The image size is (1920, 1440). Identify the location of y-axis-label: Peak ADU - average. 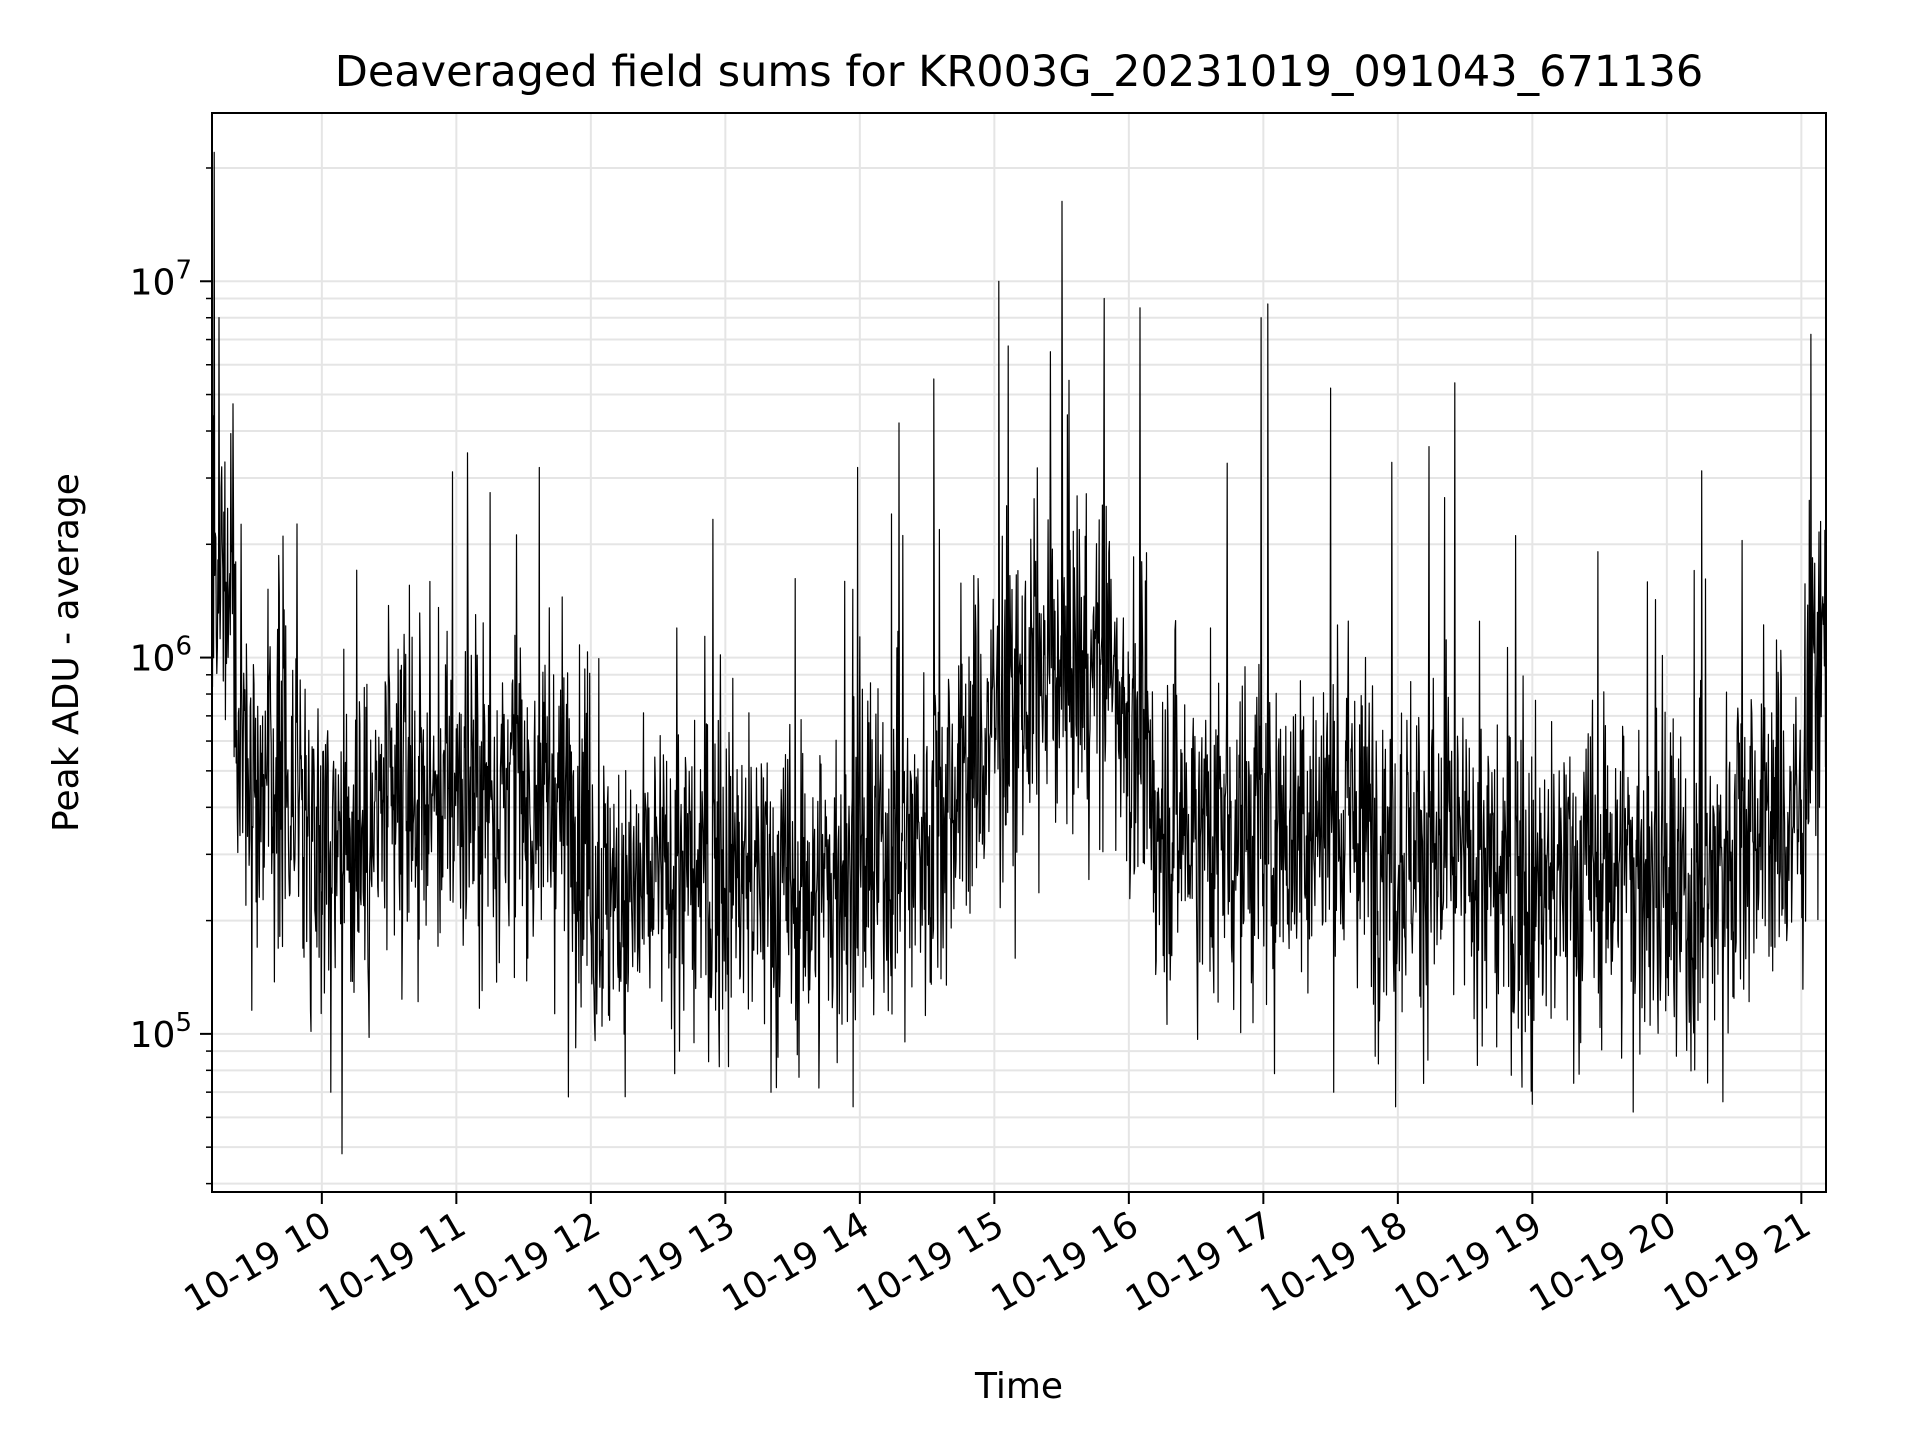
(66, 652).